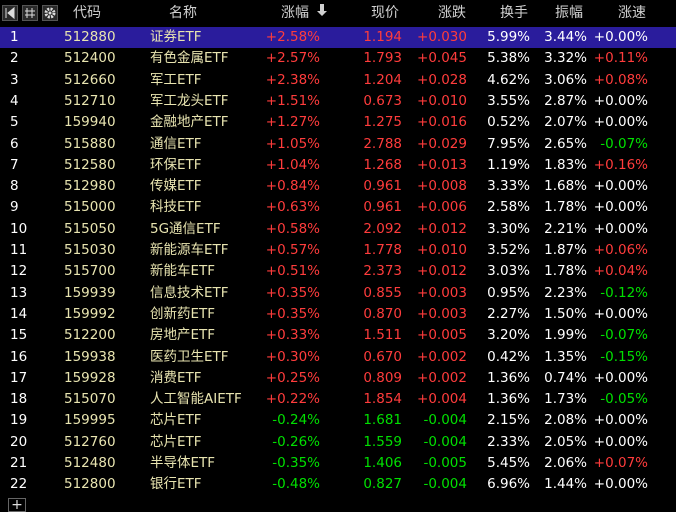 The image size is (676, 512). Describe the element at coordinates (508, 356) in the screenshot. I see `turnover: 0.42%` at that location.